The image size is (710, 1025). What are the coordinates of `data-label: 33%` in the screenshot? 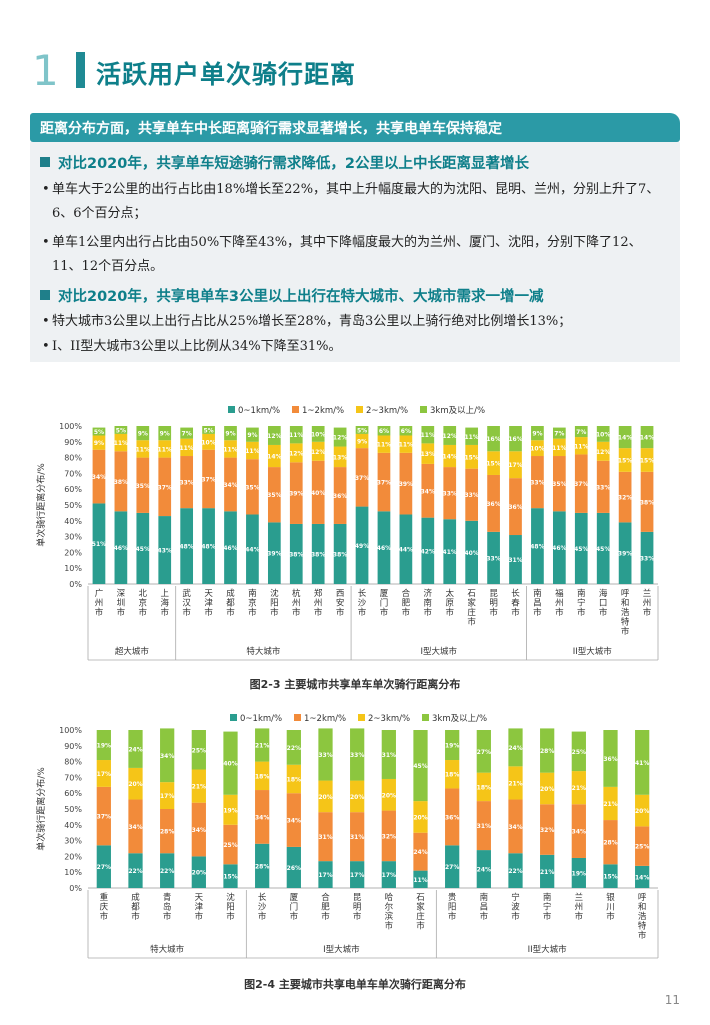 It's located at (647, 558).